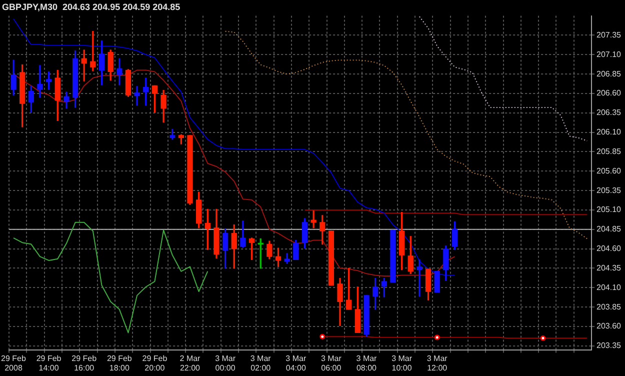  What do you see at coordinates (503, 79) in the screenshot?
I see `line-series` at bounding box center [503, 79].